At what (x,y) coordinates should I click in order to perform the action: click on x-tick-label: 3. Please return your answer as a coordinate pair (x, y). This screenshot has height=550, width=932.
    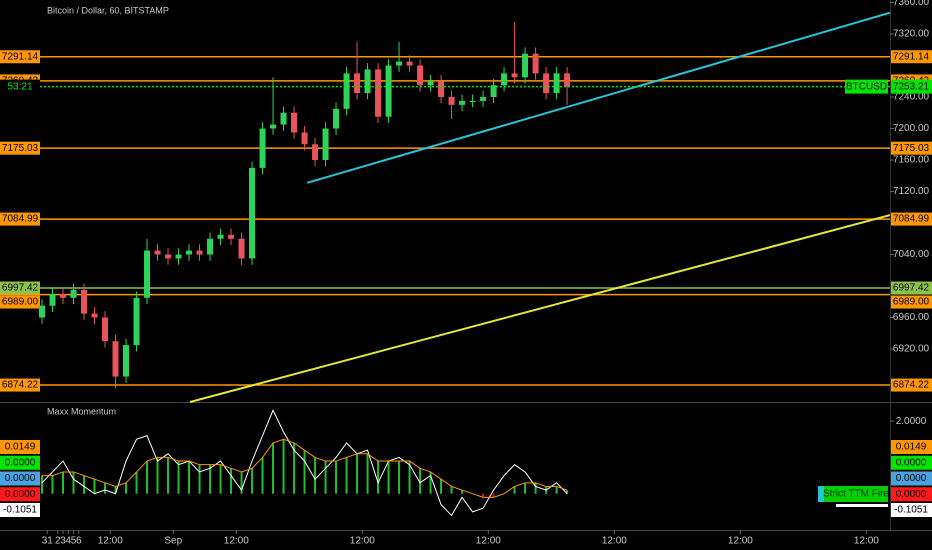
    Looking at the image, I should click on (63, 541).